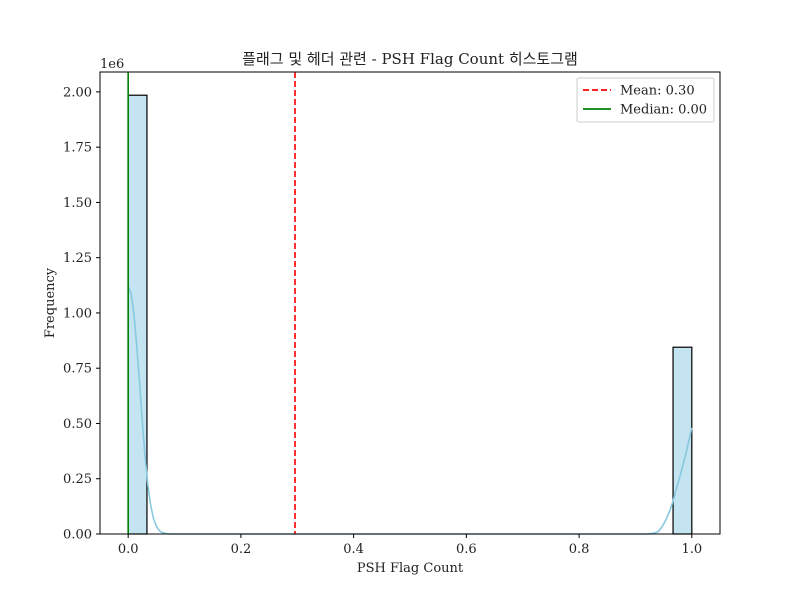 The width and height of the screenshot is (800, 600). What do you see at coordinates (579, 549) in the screenshot?
I see `x-tick-label: 0.8` at bounding box center [579, 549].